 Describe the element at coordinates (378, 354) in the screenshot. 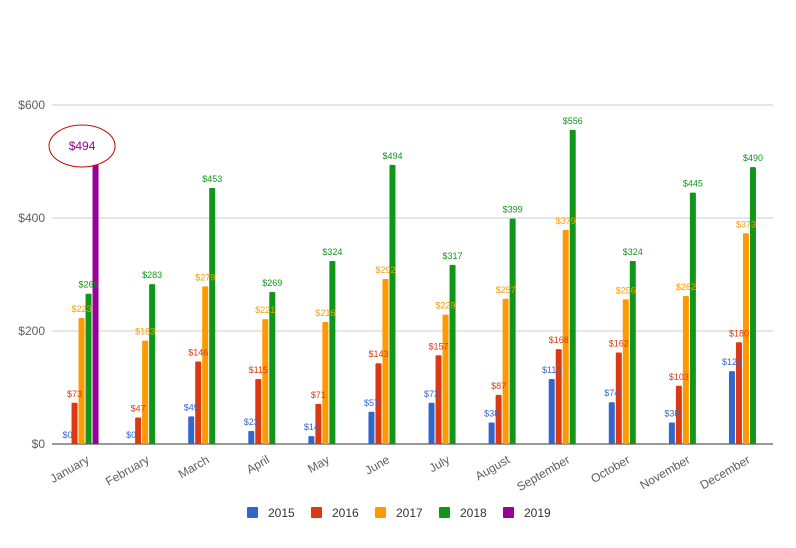

I see `data-label-2016-june: $143` at that location.